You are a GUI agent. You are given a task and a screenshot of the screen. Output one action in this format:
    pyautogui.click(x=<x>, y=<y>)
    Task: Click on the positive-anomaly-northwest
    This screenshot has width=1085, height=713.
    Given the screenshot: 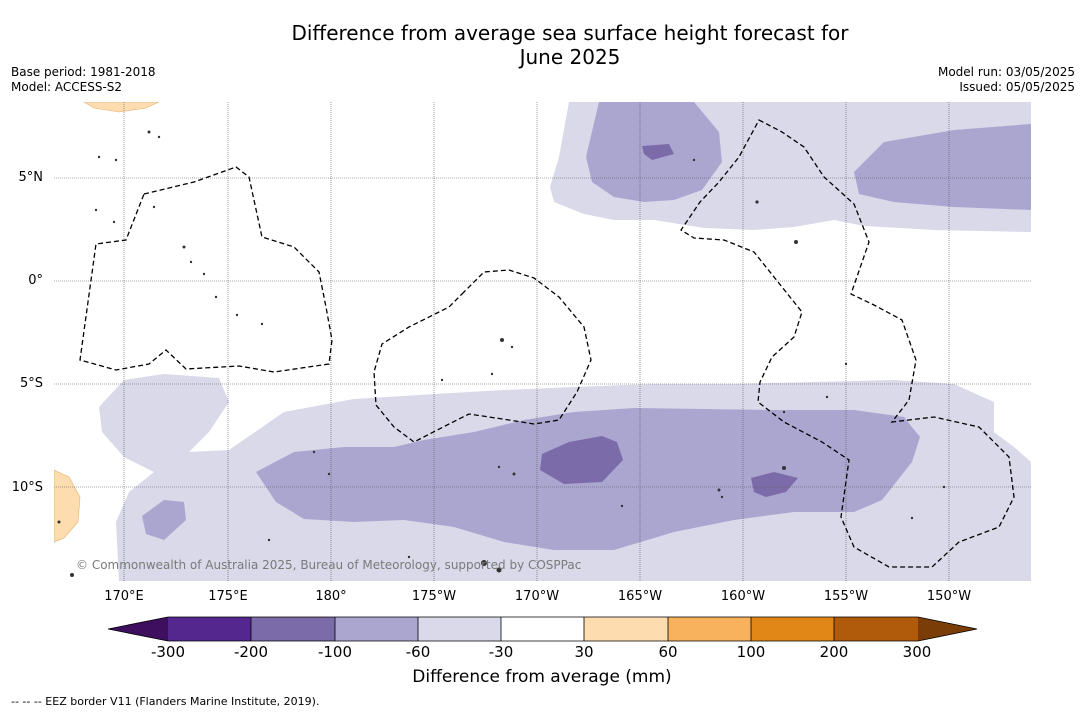 What is the action you would take?
    pyautogui.click(x=121, y=107)
    